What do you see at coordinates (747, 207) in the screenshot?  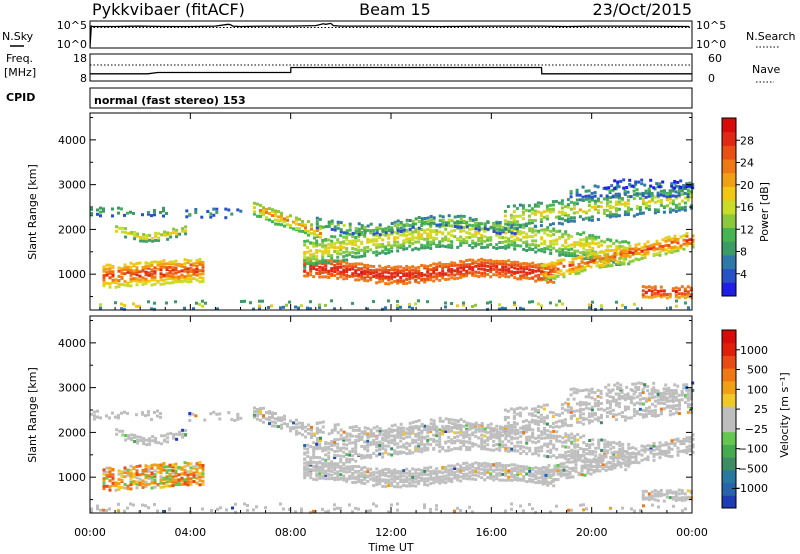 I see `power-colorbar-tick-label-3: 16` at bounding box center [747, 207].